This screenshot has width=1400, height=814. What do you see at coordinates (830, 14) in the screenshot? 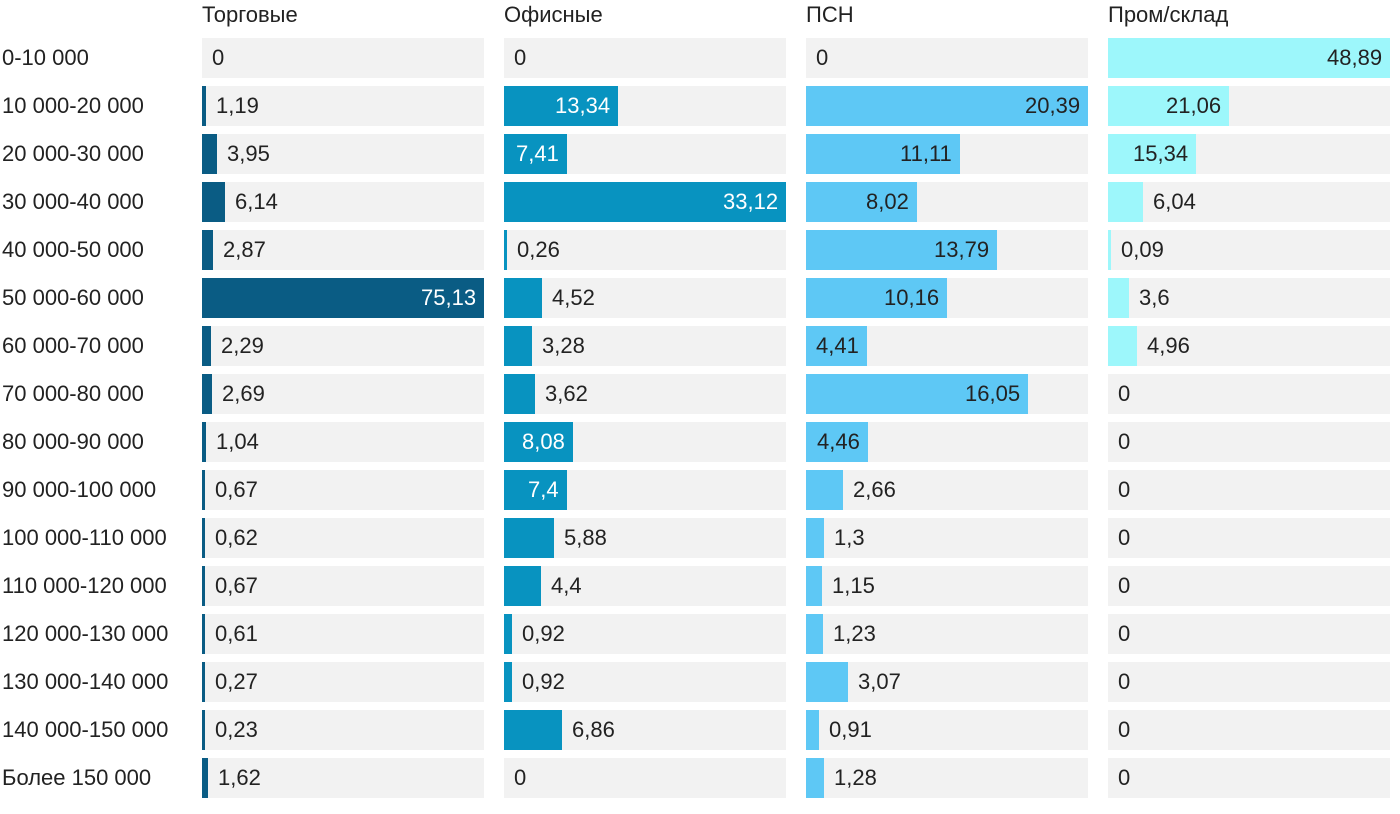
I see `series-header: ПСН` at bounding box center [830, 14].